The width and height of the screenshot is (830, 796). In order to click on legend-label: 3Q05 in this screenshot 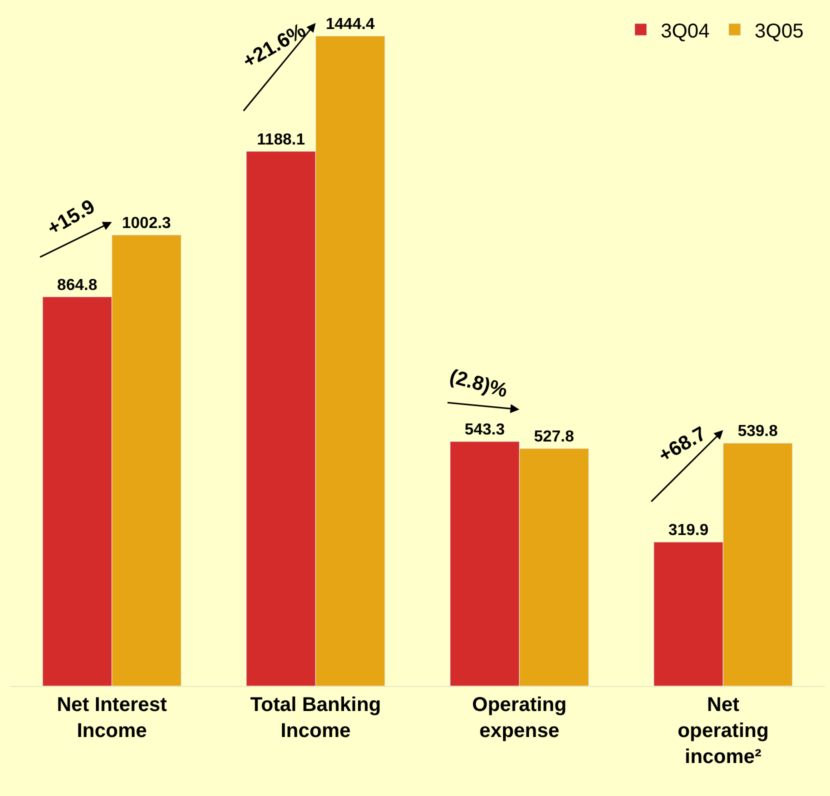, I will do `click(779, 31)`.